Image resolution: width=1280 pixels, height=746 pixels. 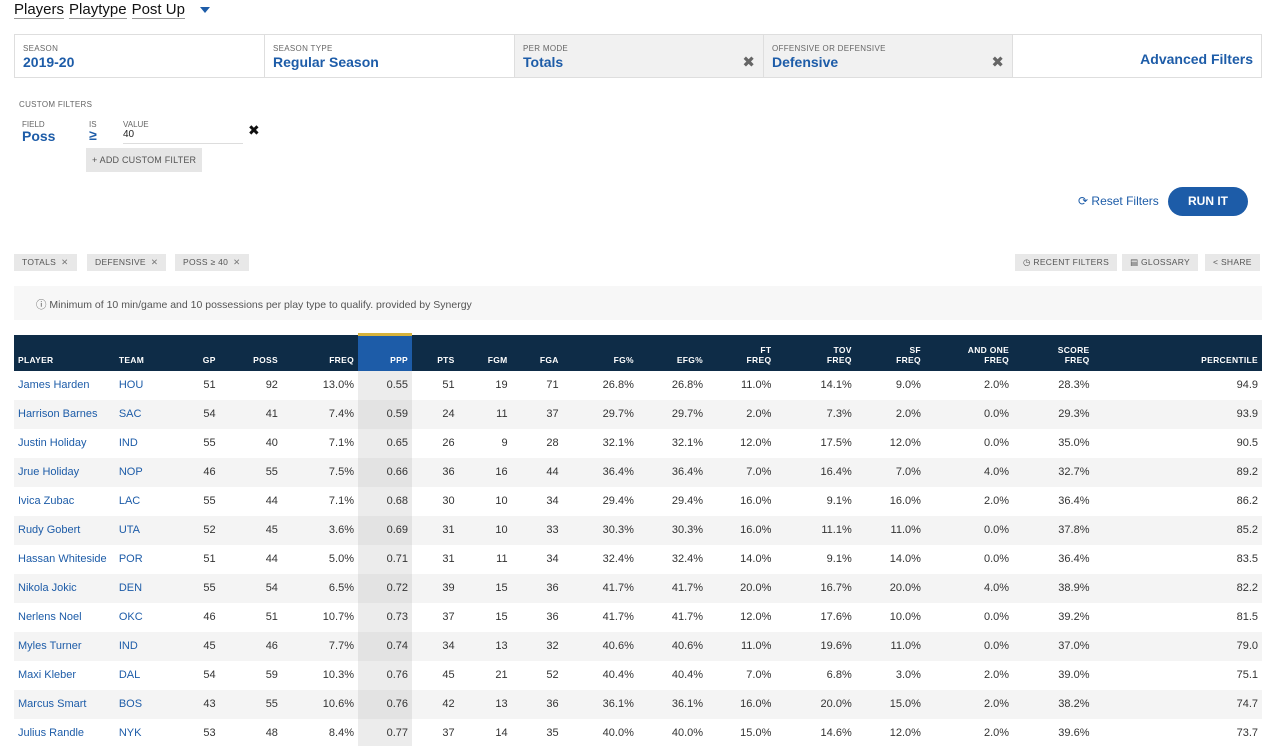 What do you see at coordinates (62, 559) in the screenshot?
I see `player-link: Hassan Whiteside` at bounding box center [62, 559].